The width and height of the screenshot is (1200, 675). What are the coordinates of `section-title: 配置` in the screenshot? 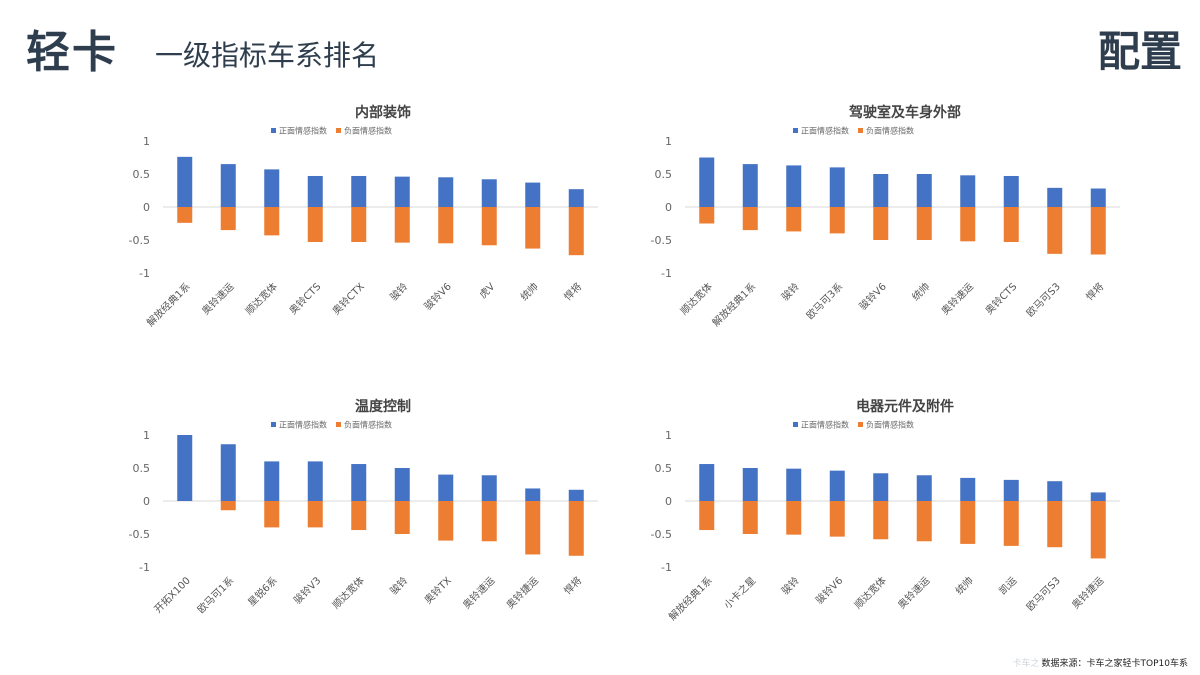 It's located at (1139, 51).